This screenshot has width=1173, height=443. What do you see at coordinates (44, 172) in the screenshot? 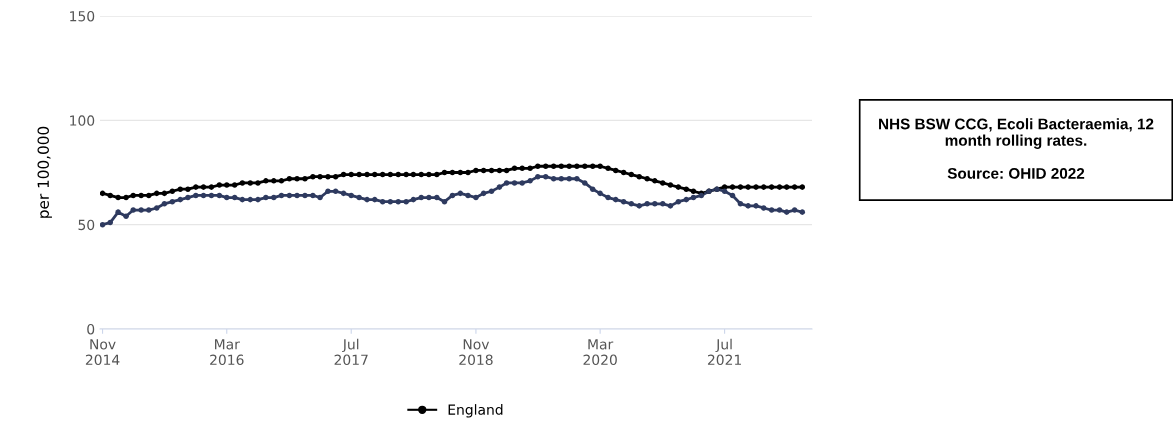
I see `y-axis-title: per 100,000` at bounding box center [44, 172].